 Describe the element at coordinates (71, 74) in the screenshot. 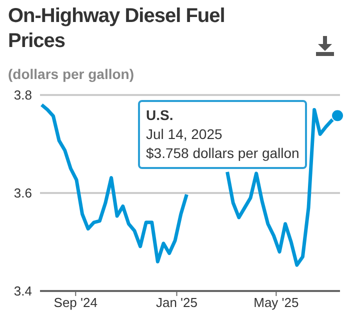

I see `chart-subtitle: (dollars per gallon)` at that location.